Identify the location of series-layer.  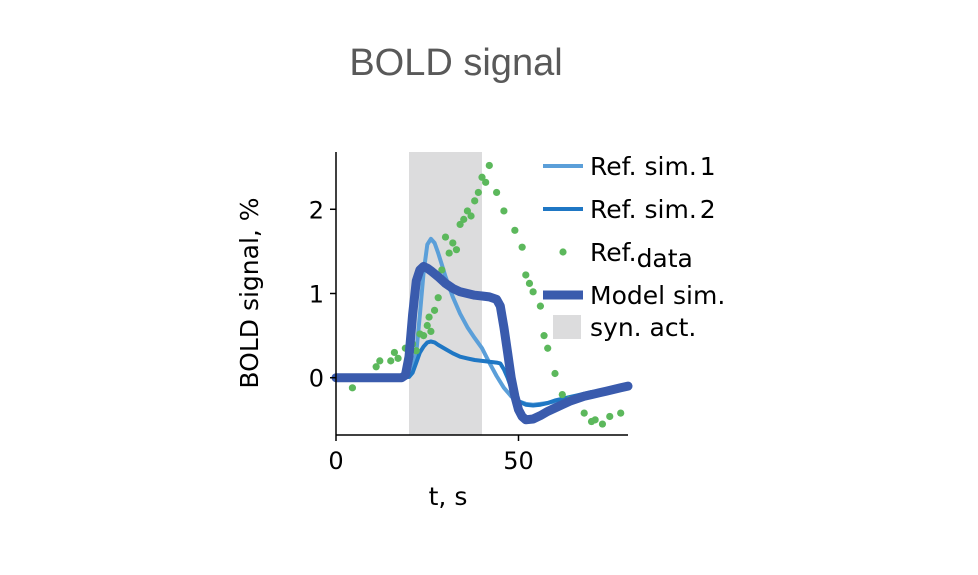
(482, 294).